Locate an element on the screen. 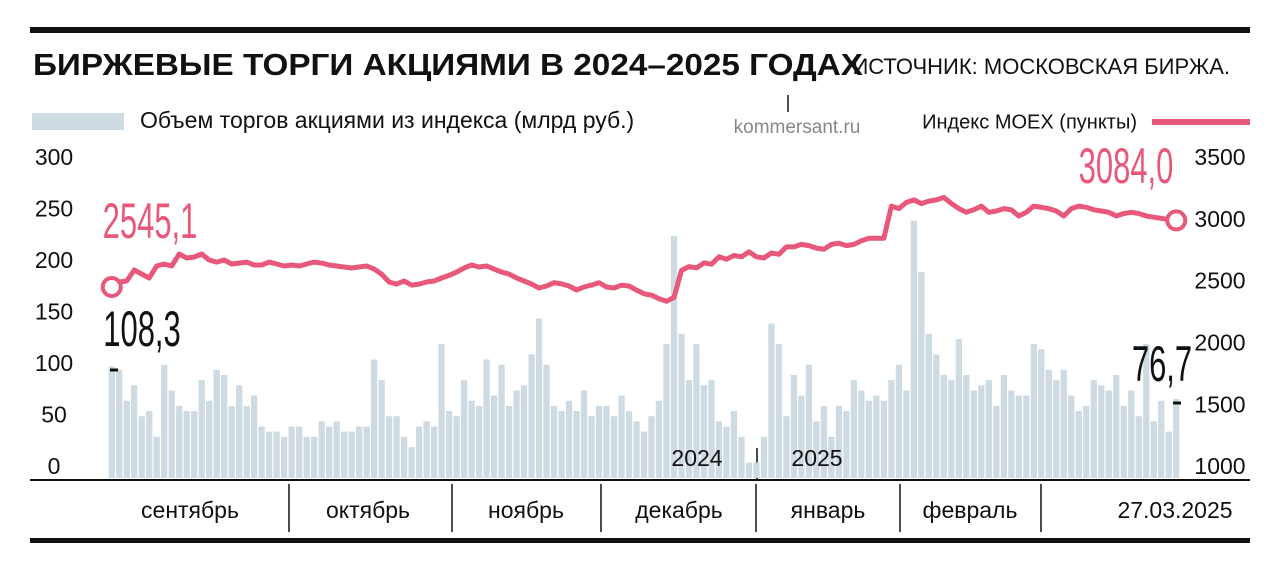 The image size is (1280, 572). top-rule is located at coordinates (640, 30).